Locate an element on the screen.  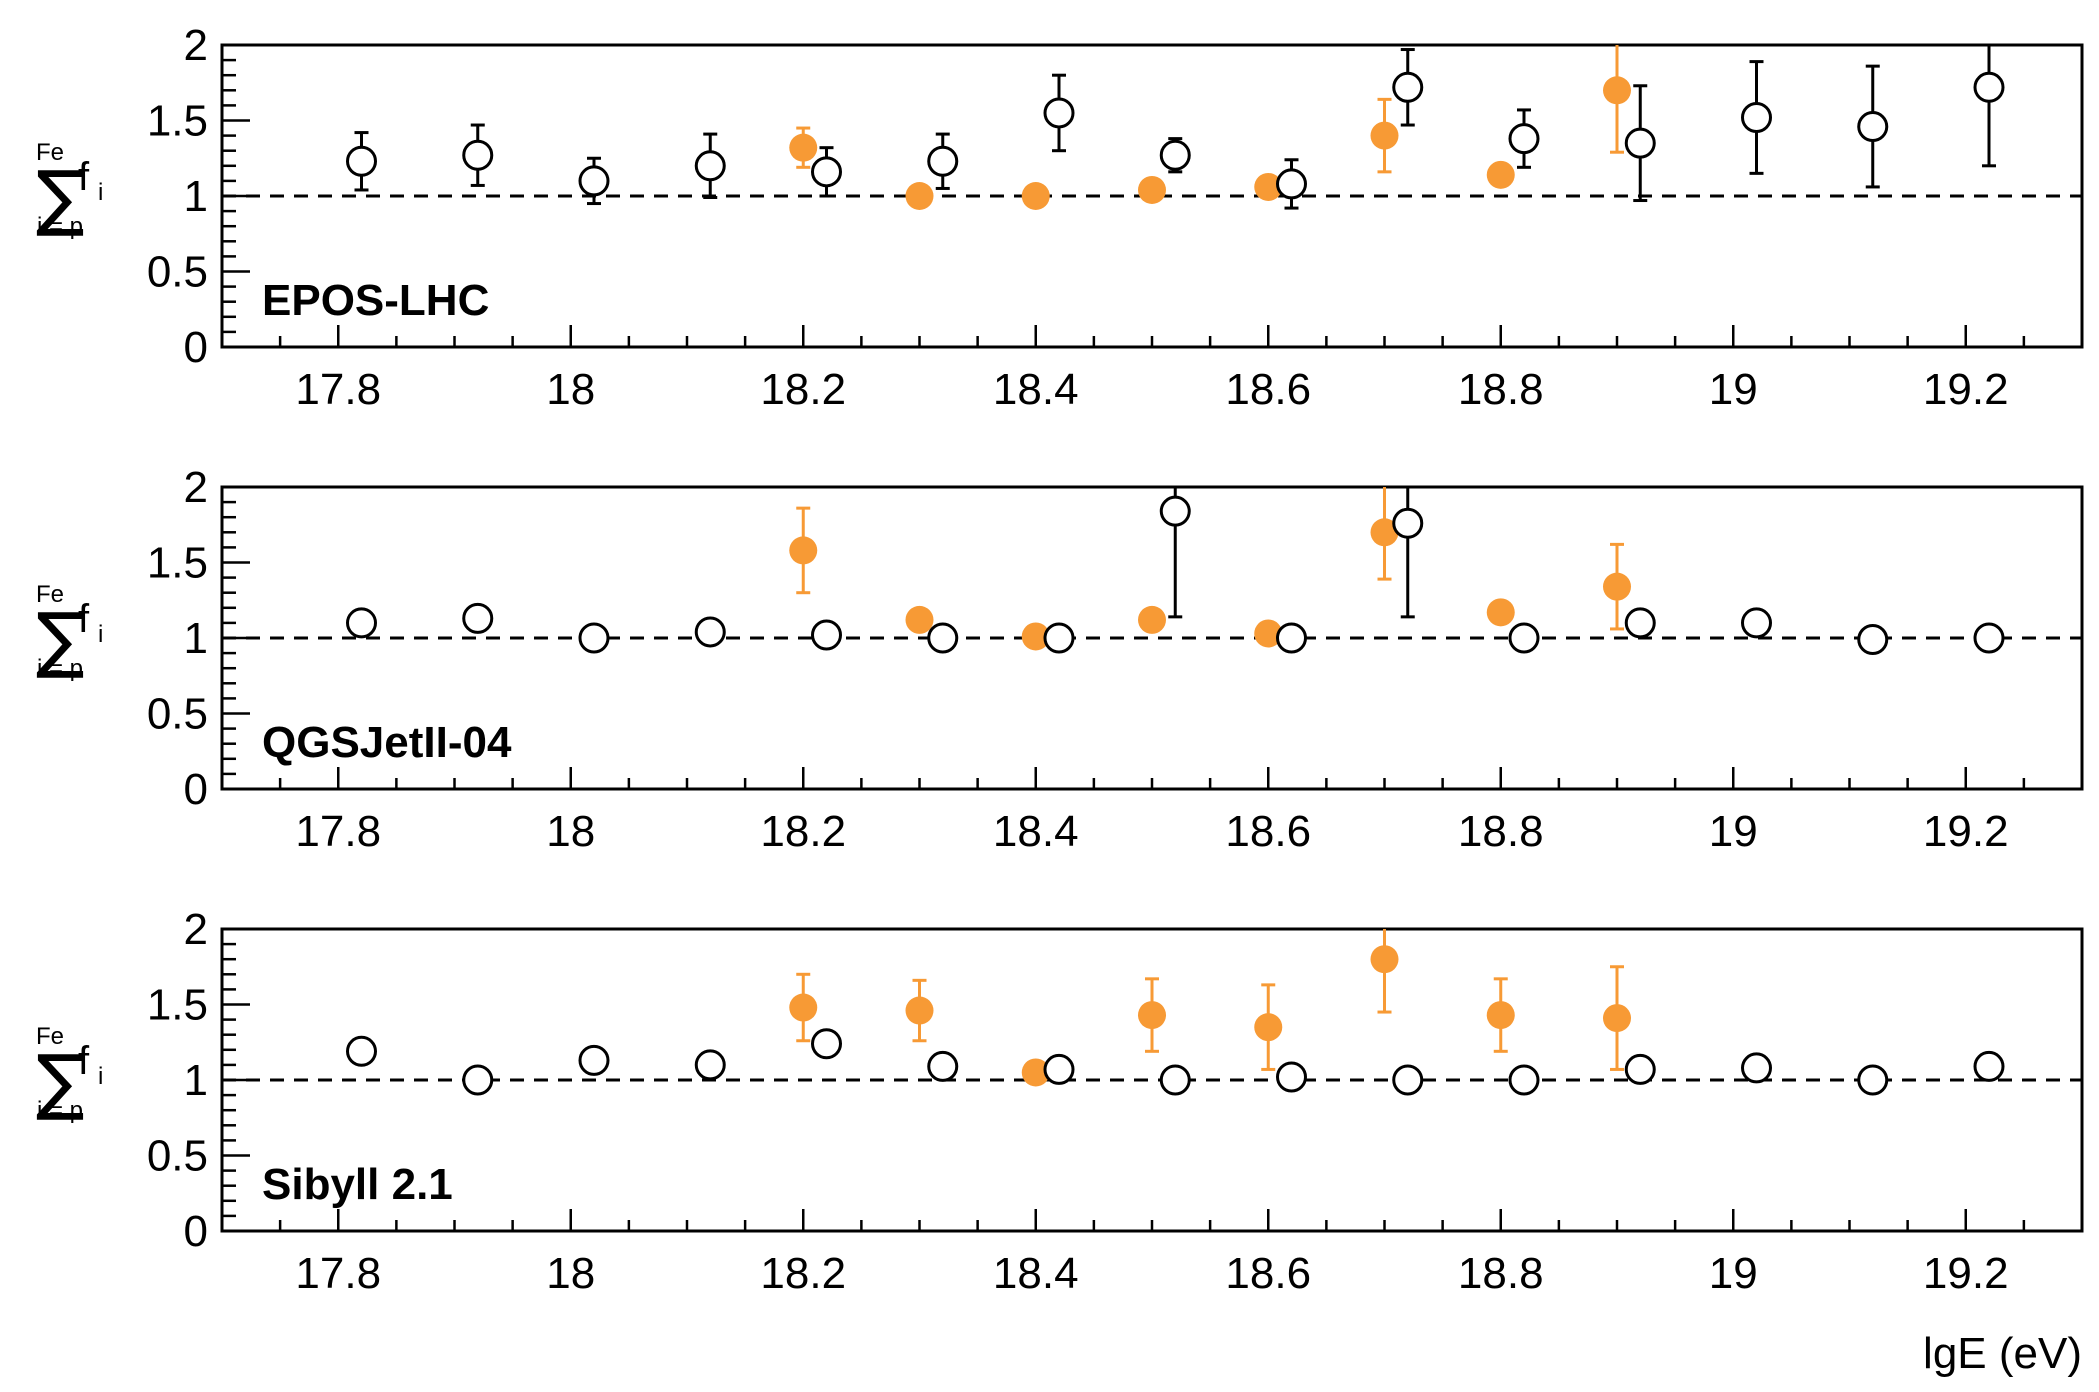
x-tick-label: 18.6 is located at coordinates (1268, 1273).